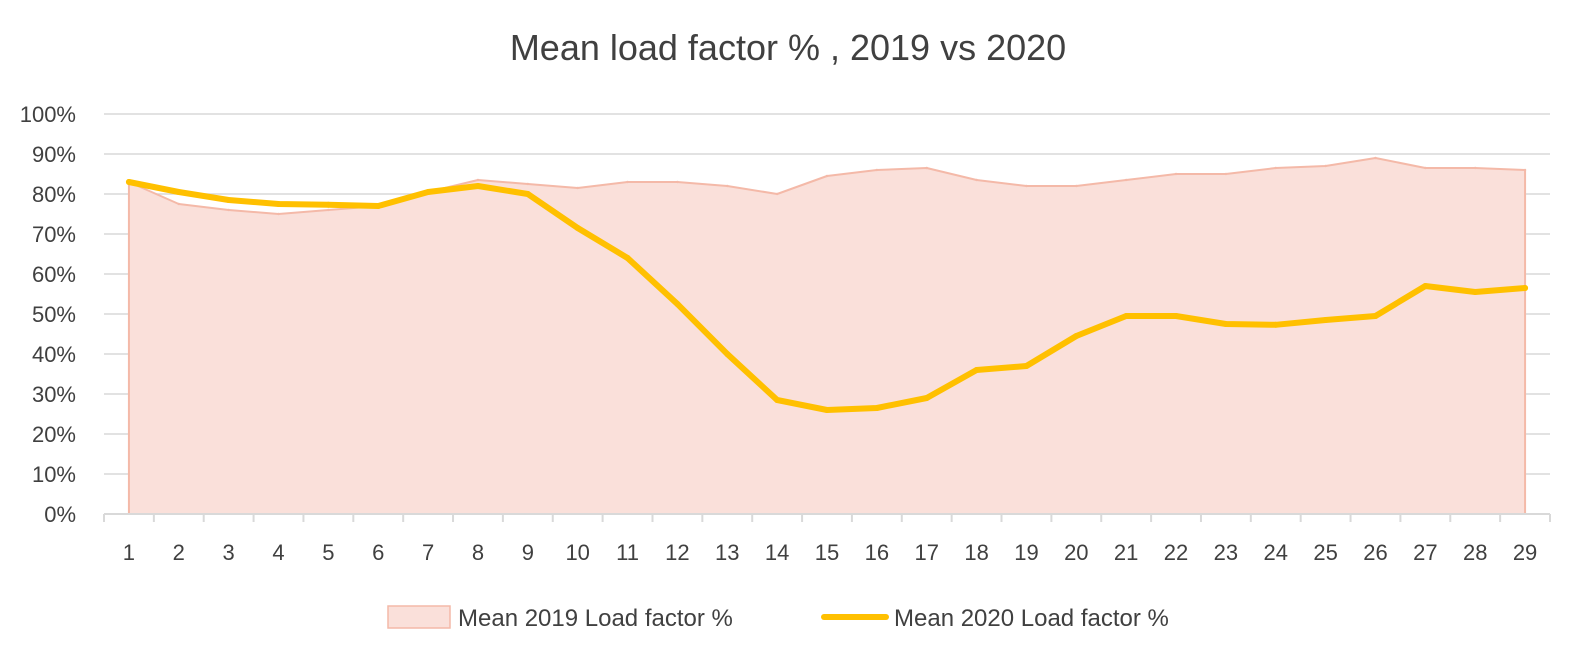 The width and height of the screenshot is (1594, 664). What do you see at coordinates (528, 552) in the screenshot?
I see `x-tick-label: 9` at bounding box center [528, 552].